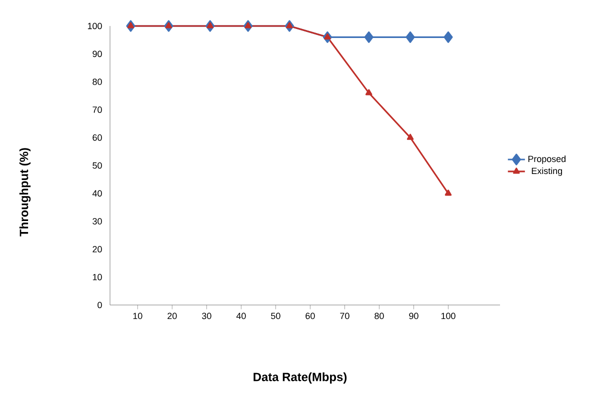 Image resolution: width=597 pixels, height=417 pixels. What do you see at coordinates (300, 378) in the screenshot?
I see `x-axis-title: Data Rate(Mbps)` at bounding box center [300, 378].